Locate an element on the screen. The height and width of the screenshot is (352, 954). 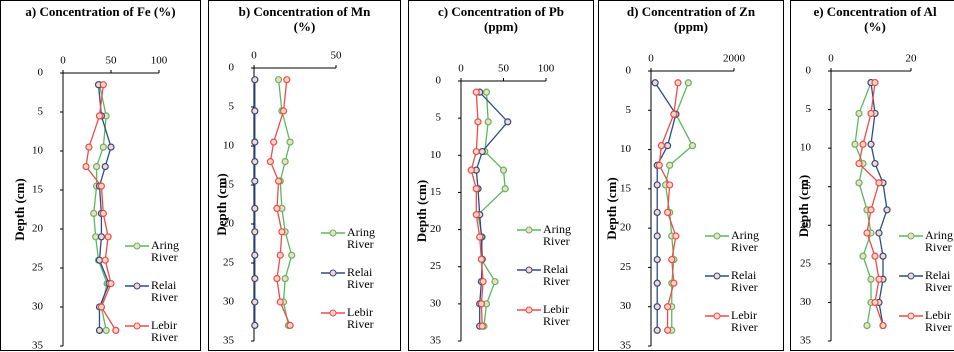
y-axis-label: Depth (cm) is located at coordinates (611, 208).